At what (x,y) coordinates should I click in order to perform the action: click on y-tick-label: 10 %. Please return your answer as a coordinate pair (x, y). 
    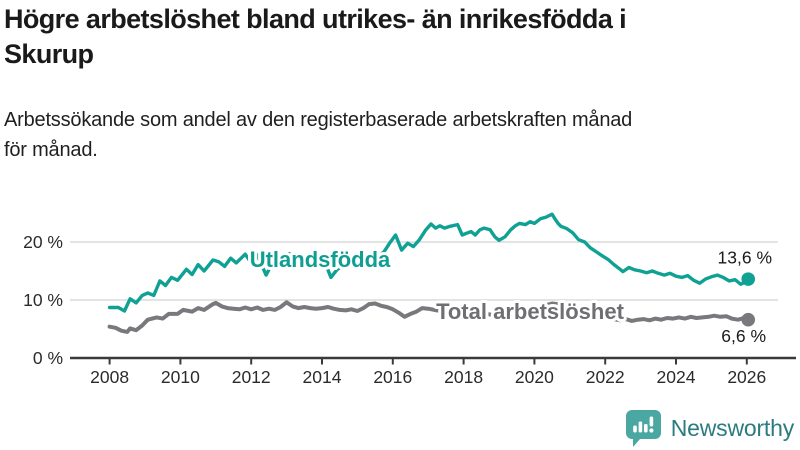
    Looking at the image, I should click on (43, 300).